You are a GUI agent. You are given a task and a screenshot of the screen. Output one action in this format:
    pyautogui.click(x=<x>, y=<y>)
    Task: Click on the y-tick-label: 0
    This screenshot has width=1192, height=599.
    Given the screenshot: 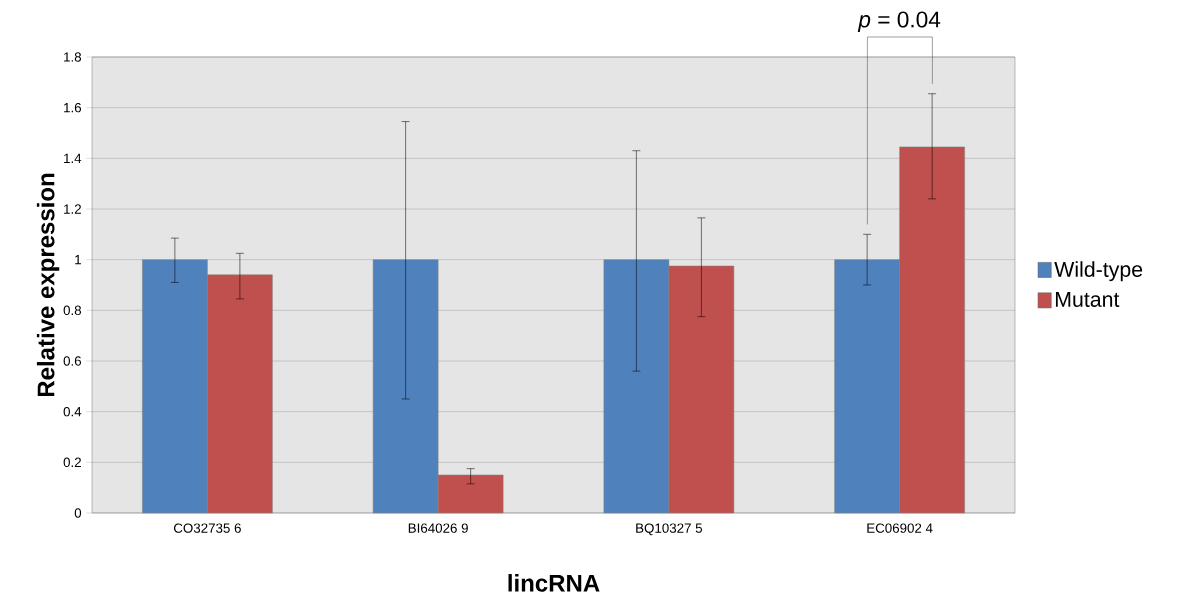 What is the action you would take?
    pyautogui.click(x=78, y=513)
    